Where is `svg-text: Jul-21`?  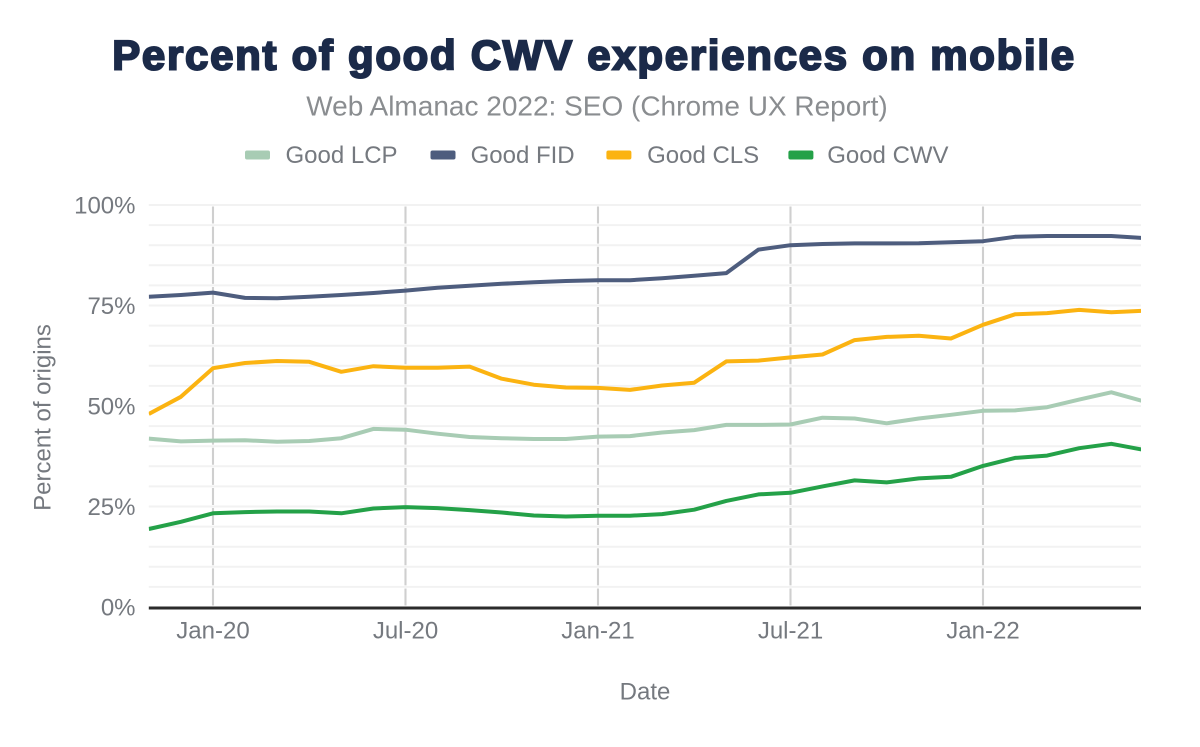
svg-text: Jul-21 is located at coordinates (790, 631).